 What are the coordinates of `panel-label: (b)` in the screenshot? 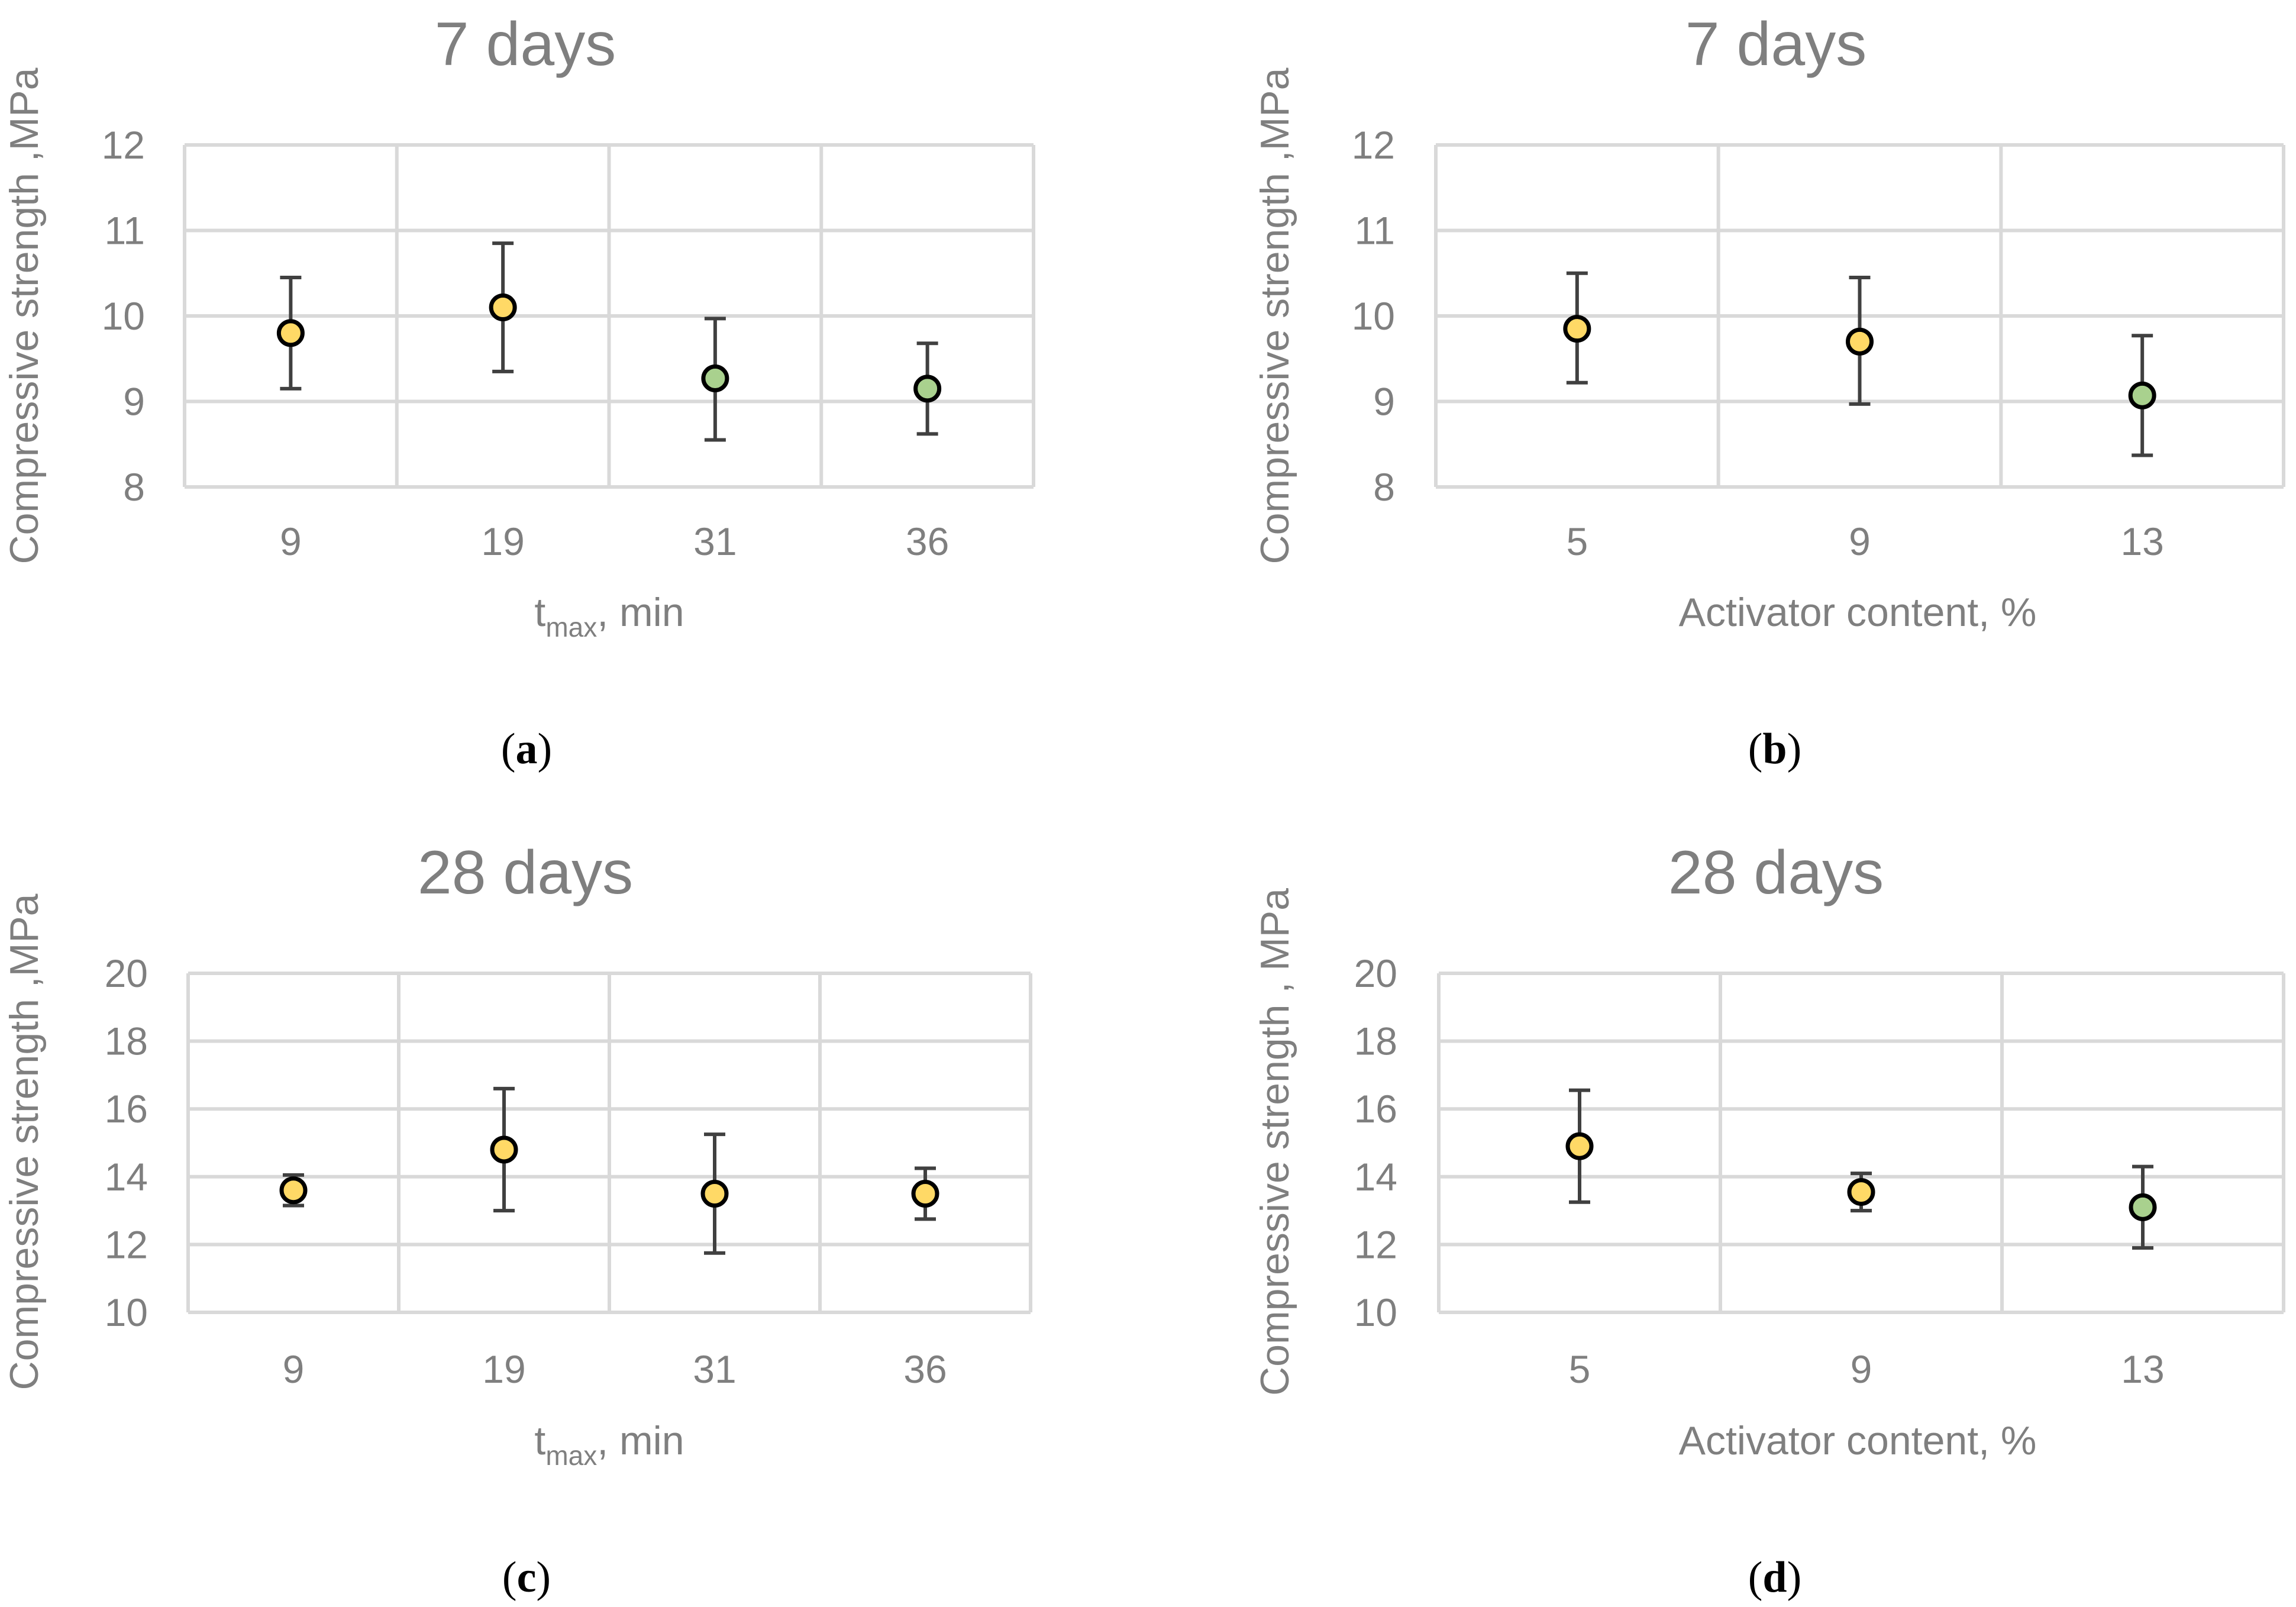 It's located at (1774, 749).